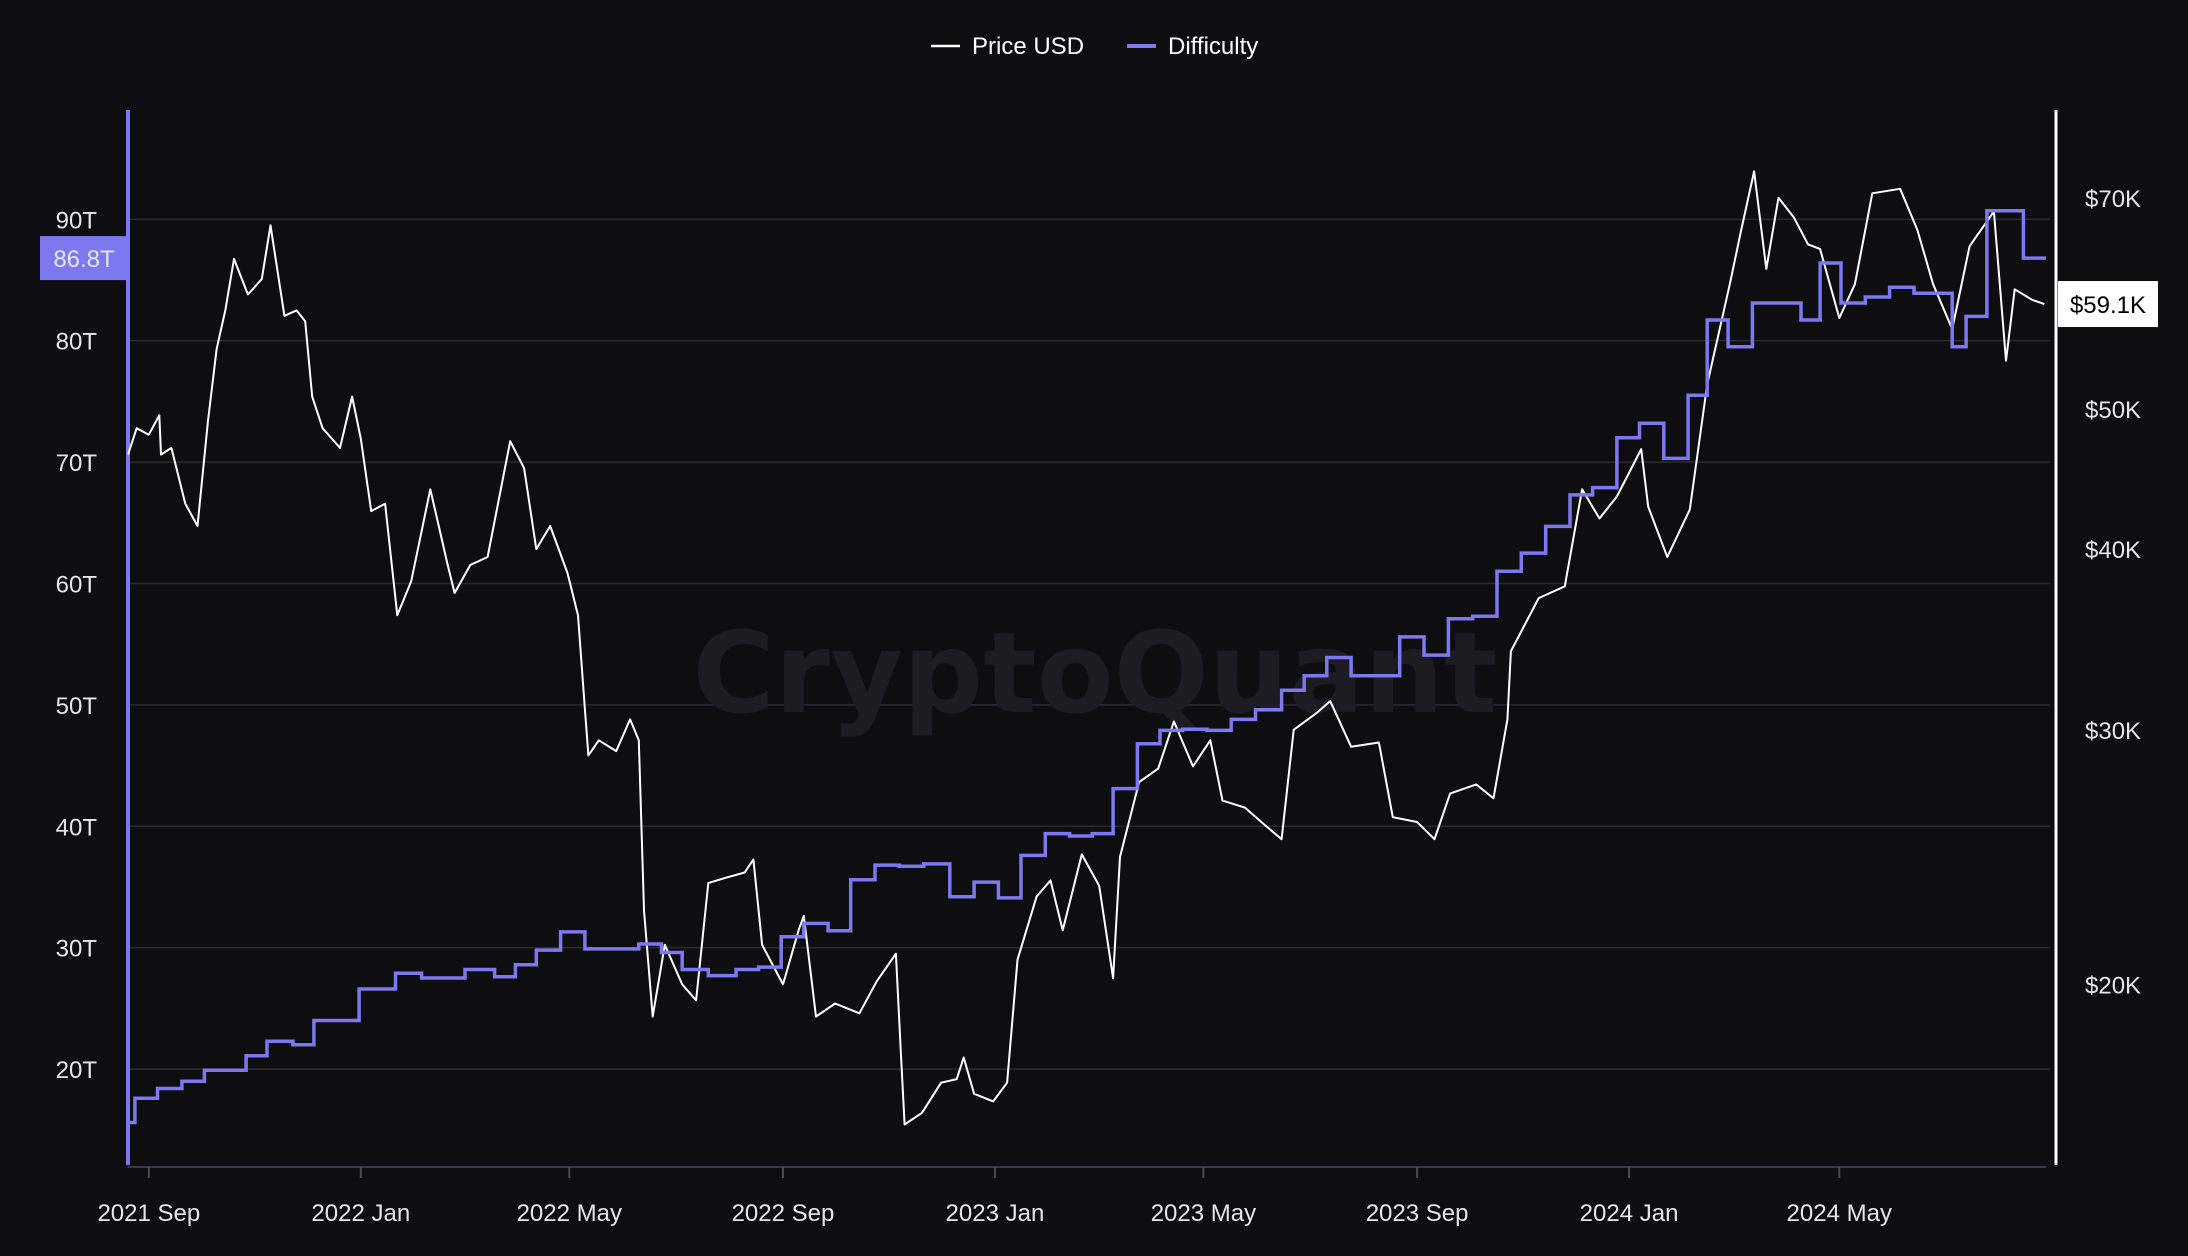 This screenshot has height=1256, width=2188. I want to click on x-tick-label-2022-May: 2022 May, so click(569, 1213).